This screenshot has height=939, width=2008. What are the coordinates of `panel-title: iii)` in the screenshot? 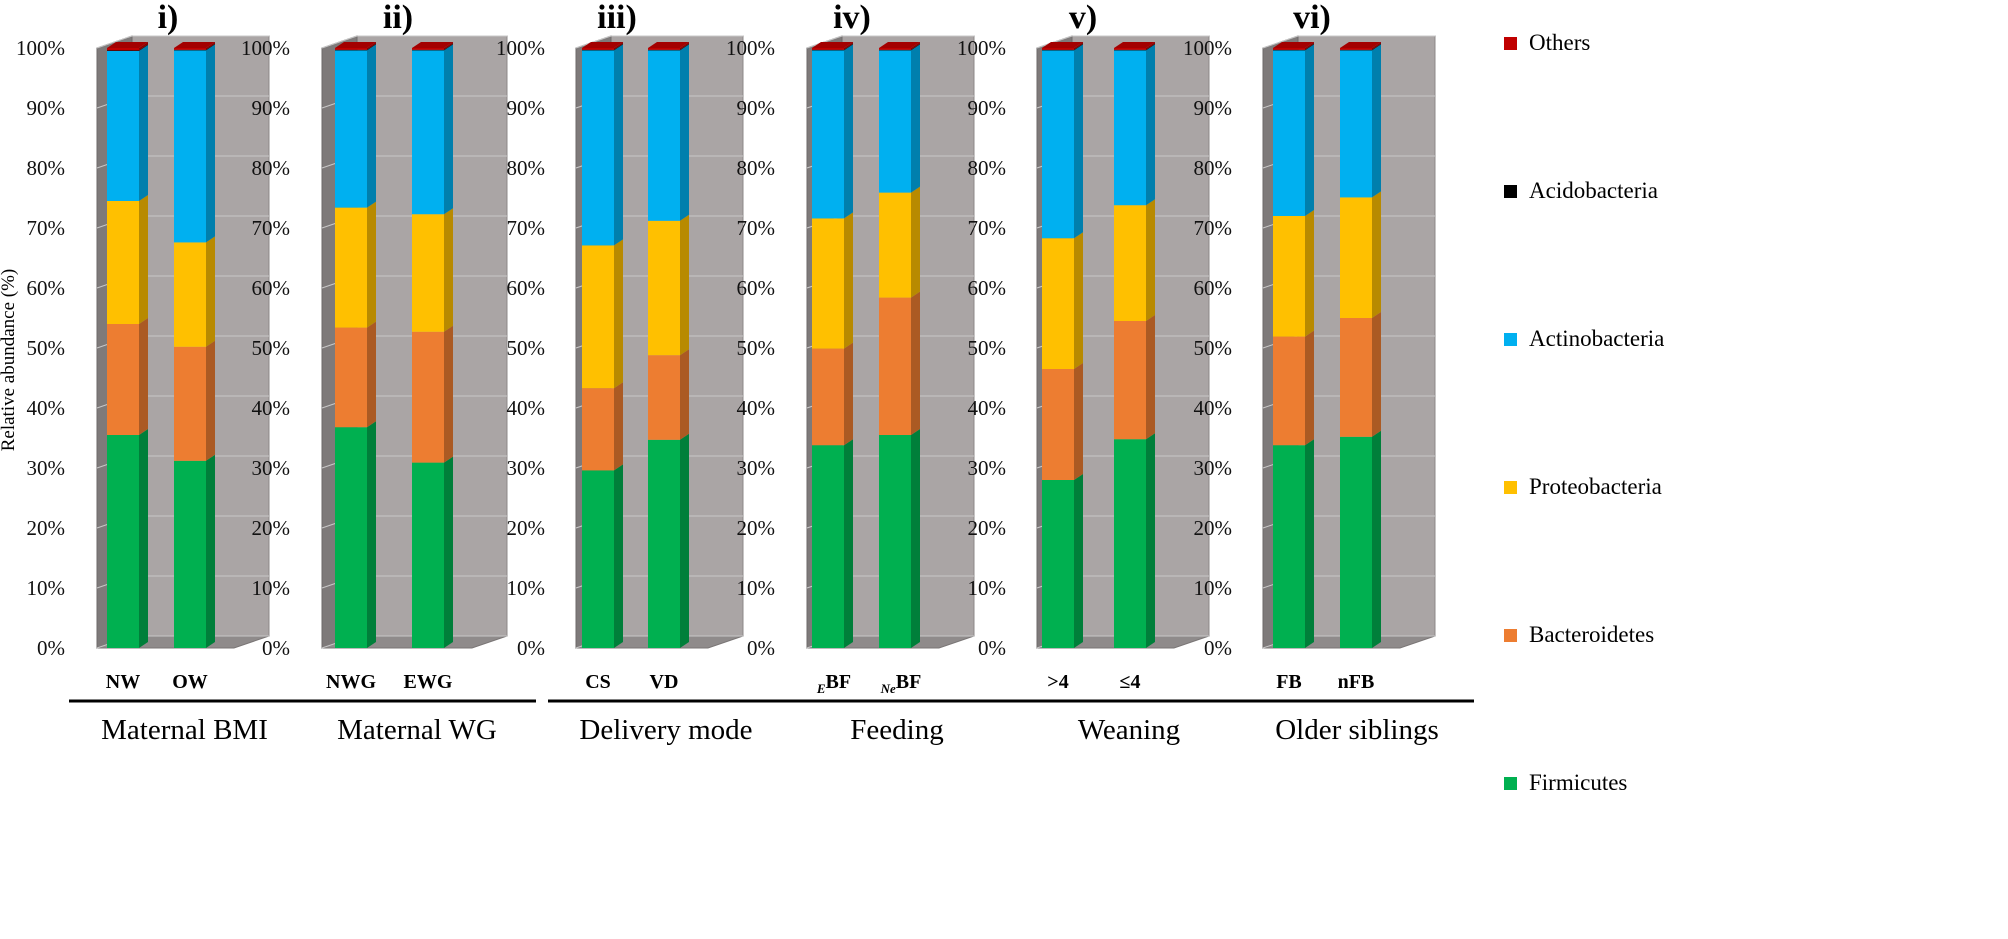 It's located at (617, 18).